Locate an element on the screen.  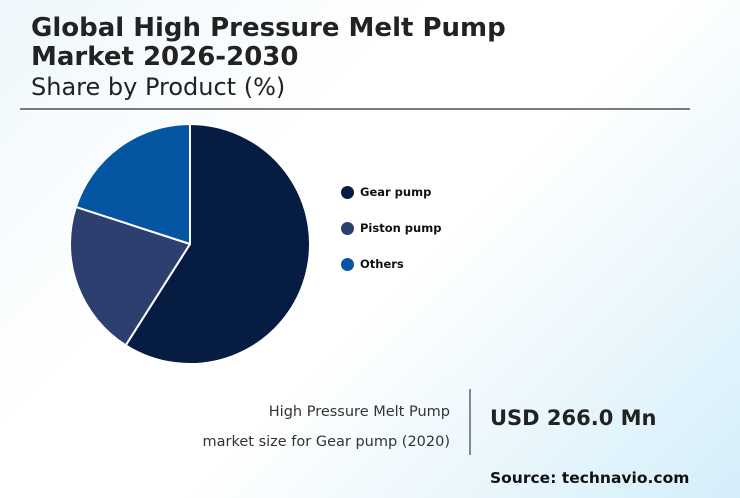
legend-item-others: Others is located at coordinates (391, 264).